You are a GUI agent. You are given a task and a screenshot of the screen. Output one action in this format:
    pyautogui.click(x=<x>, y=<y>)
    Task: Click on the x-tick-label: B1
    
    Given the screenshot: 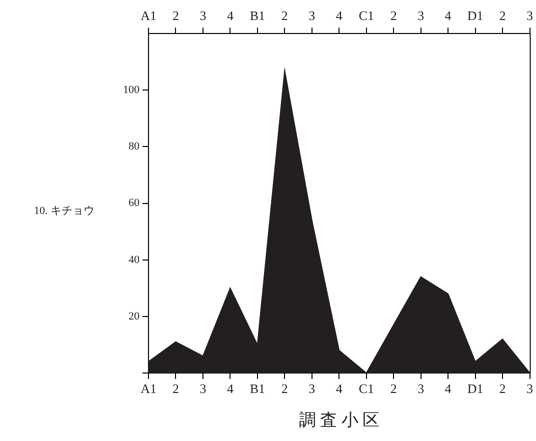 What is the action you would take?
    pyautogui.click(x=258, y=388)
    